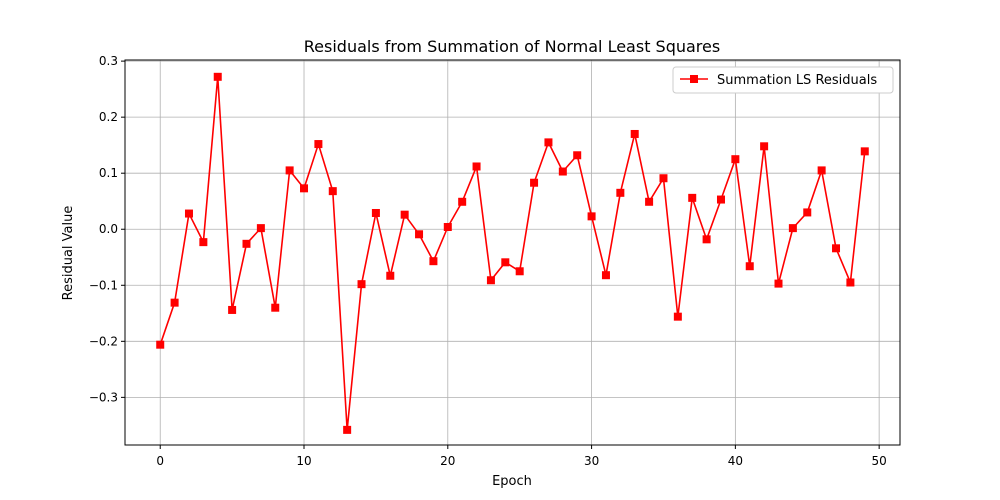 The image size is (1000, 500). I want to click on y-axis: −0.3 −0.2 −0.1 0.0 0.1 0.2 0.3, so click(107, 229).